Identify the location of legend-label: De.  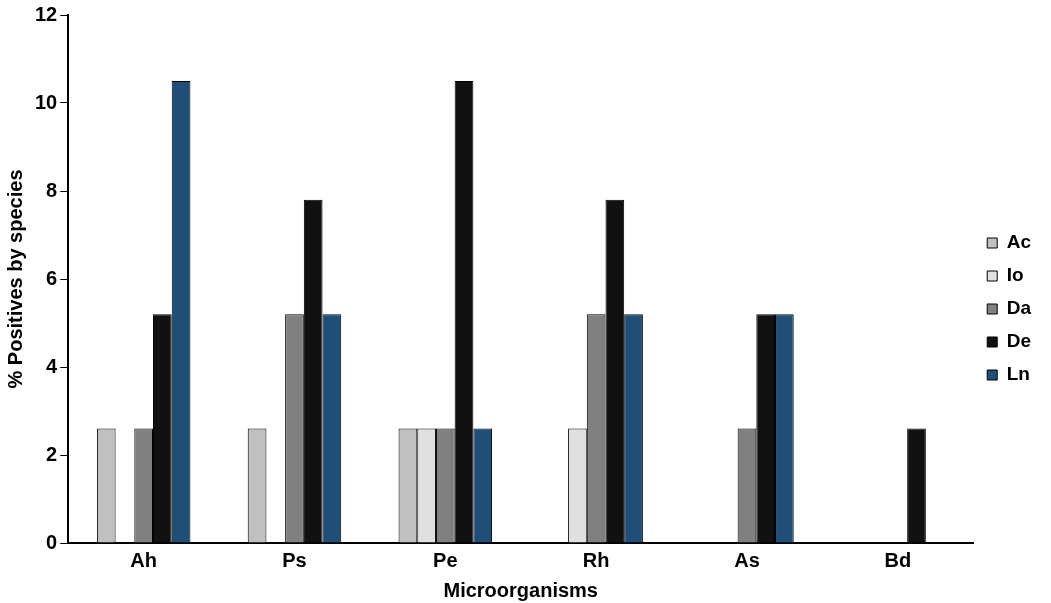
(1019, 341).